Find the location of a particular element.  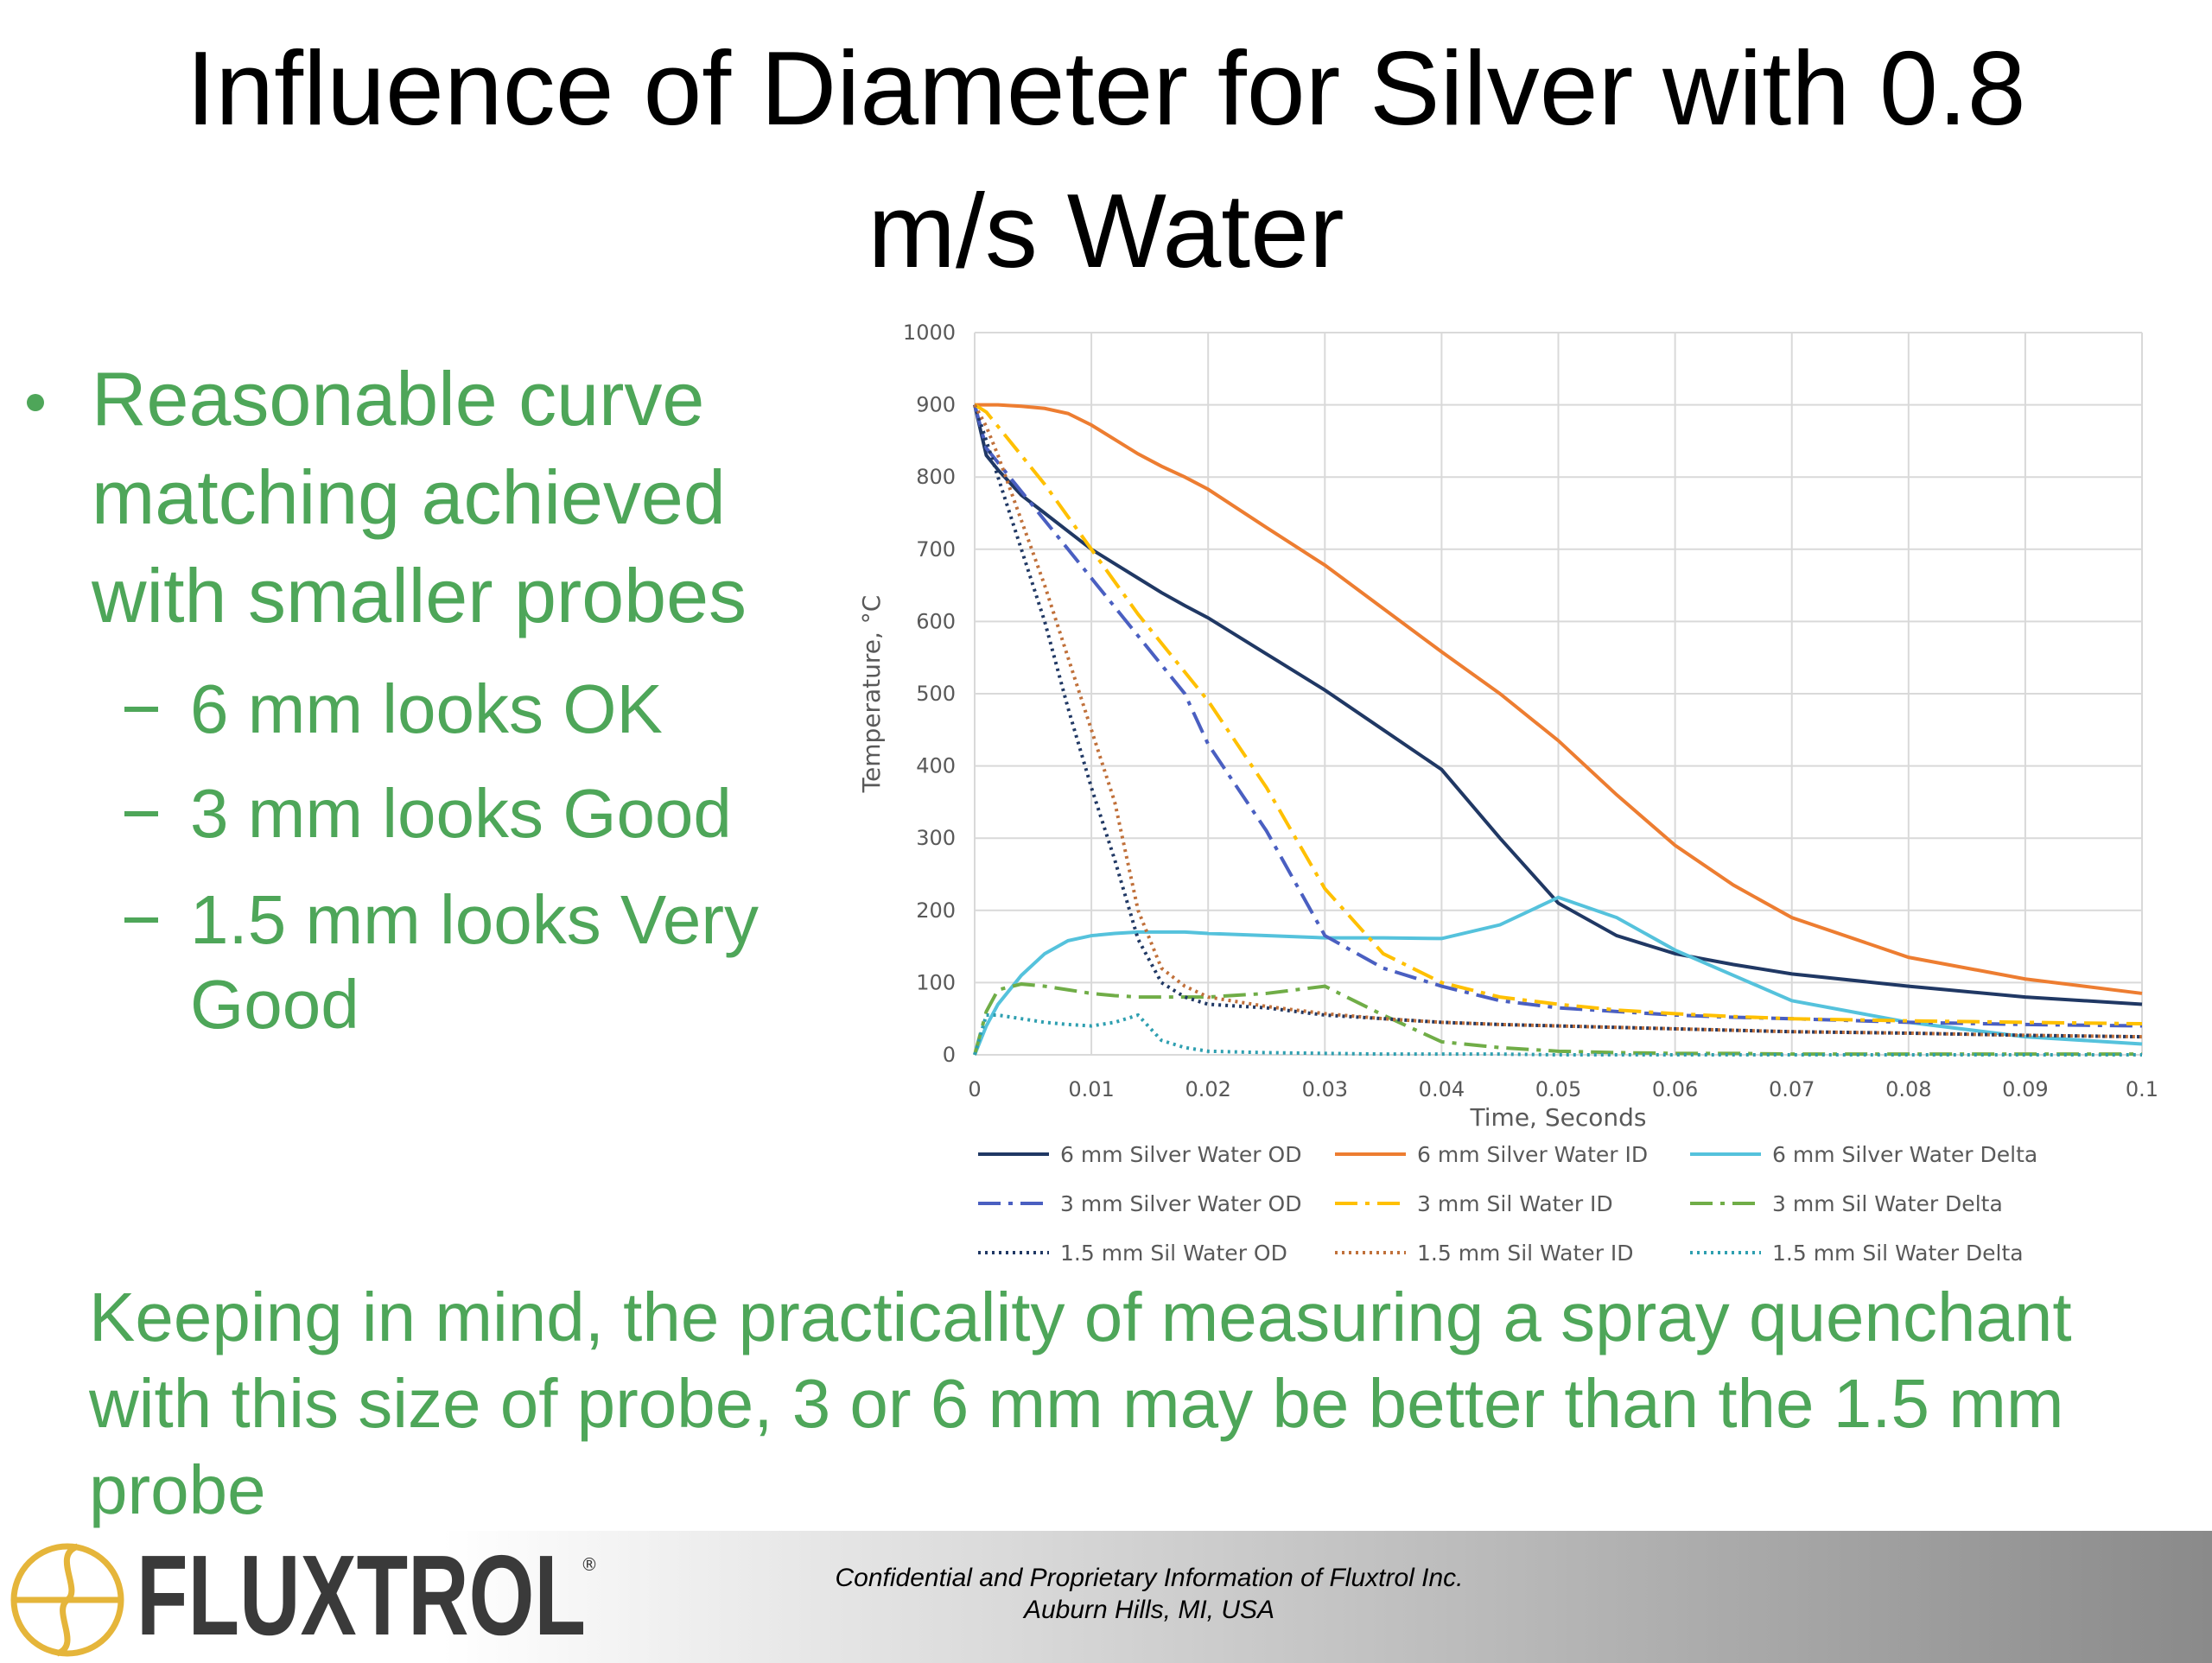

legend-label: 6 mm Silver Water ID is located at coordinates (1532, 1154).